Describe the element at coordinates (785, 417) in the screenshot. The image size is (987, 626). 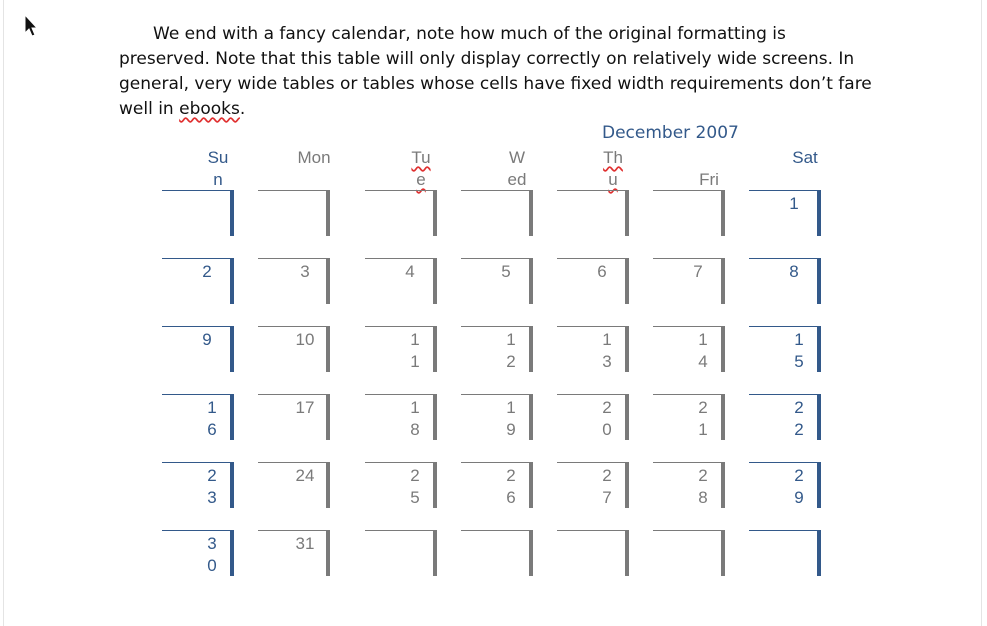
I see `calendar-day-cell: 22` at that location.